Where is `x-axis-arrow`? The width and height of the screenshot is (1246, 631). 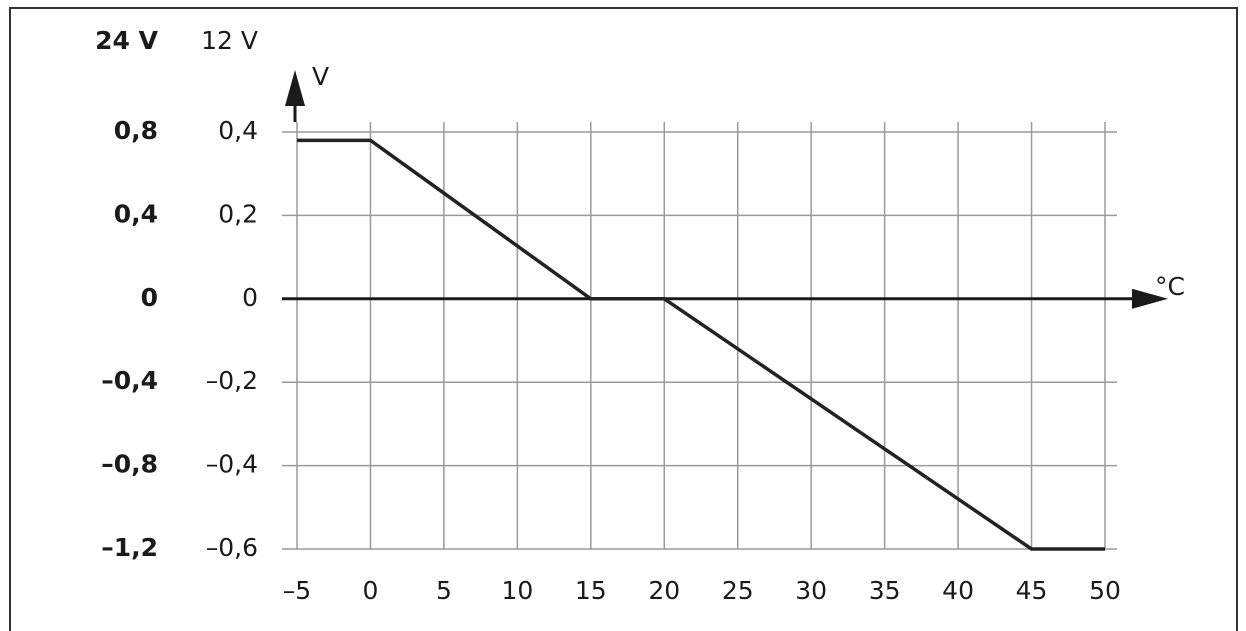
x-axis-arrow is located at coordinates (1150, 298).